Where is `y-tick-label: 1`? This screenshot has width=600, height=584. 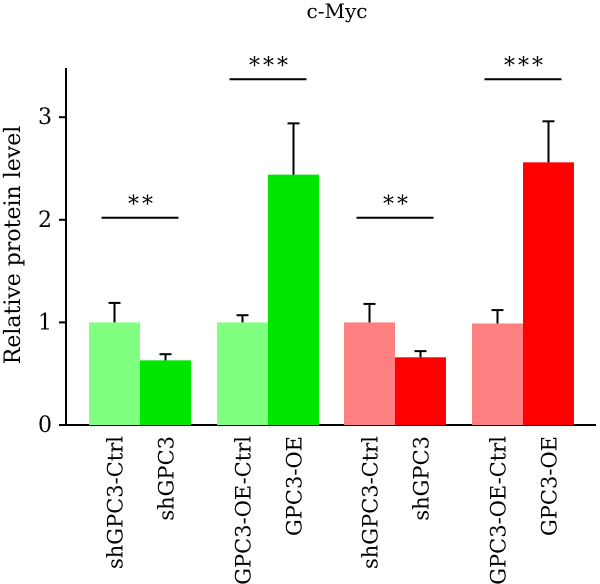 y-tick-label: 1 is located at coordinates (45, 322).